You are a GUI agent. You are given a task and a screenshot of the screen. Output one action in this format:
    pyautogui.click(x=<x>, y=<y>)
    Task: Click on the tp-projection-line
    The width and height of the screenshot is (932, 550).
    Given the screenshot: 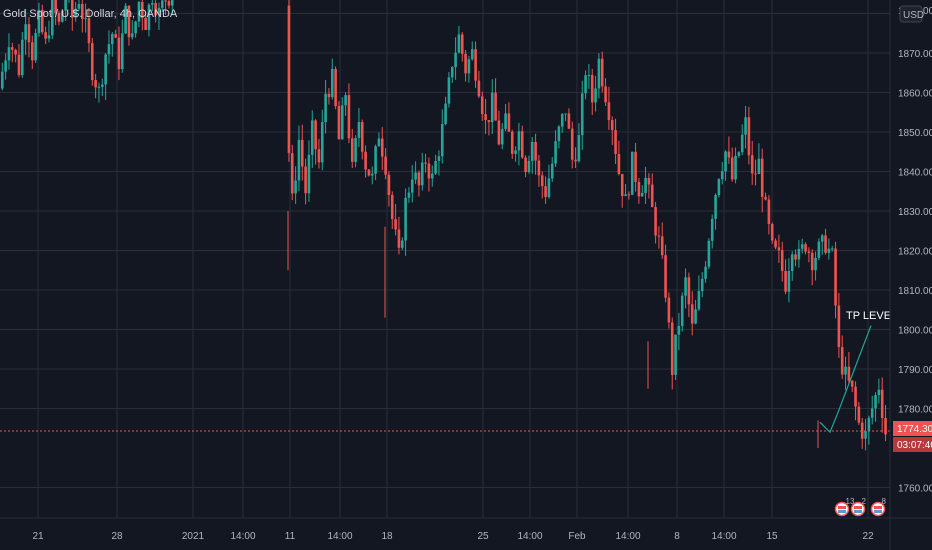 What is the action you would take?
    pyautogui.click(x=845, y=379)
    